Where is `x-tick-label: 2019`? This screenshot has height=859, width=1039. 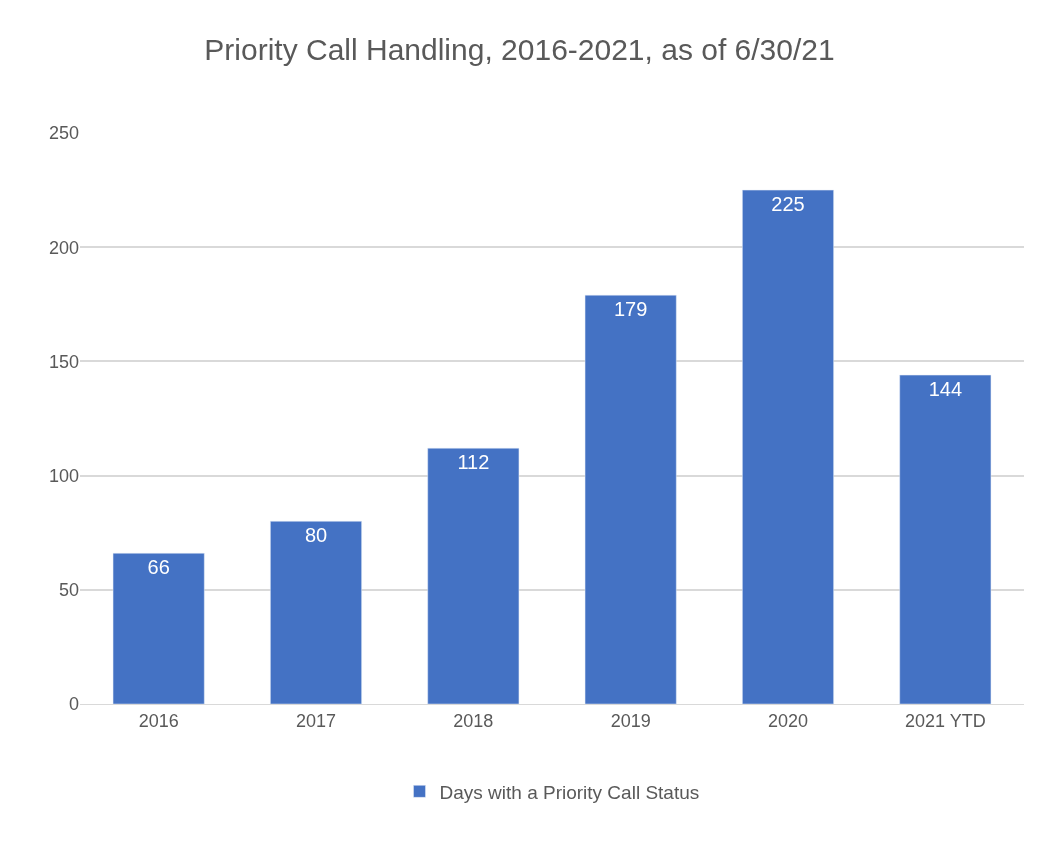 x-tick-label: 2019 is located at coordinates (630, 720).